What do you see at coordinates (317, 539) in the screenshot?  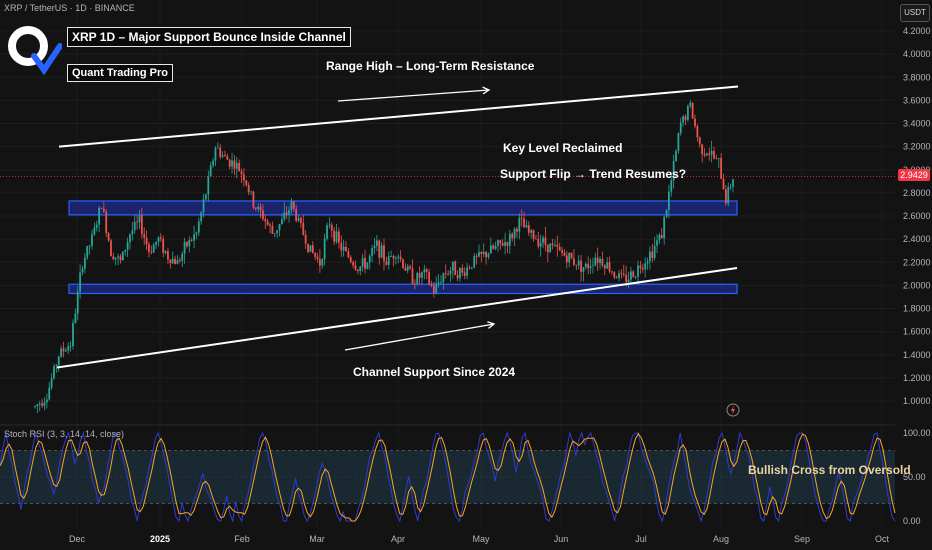 I see `time-tick-label: Mar` at bounding box center [317, 539].